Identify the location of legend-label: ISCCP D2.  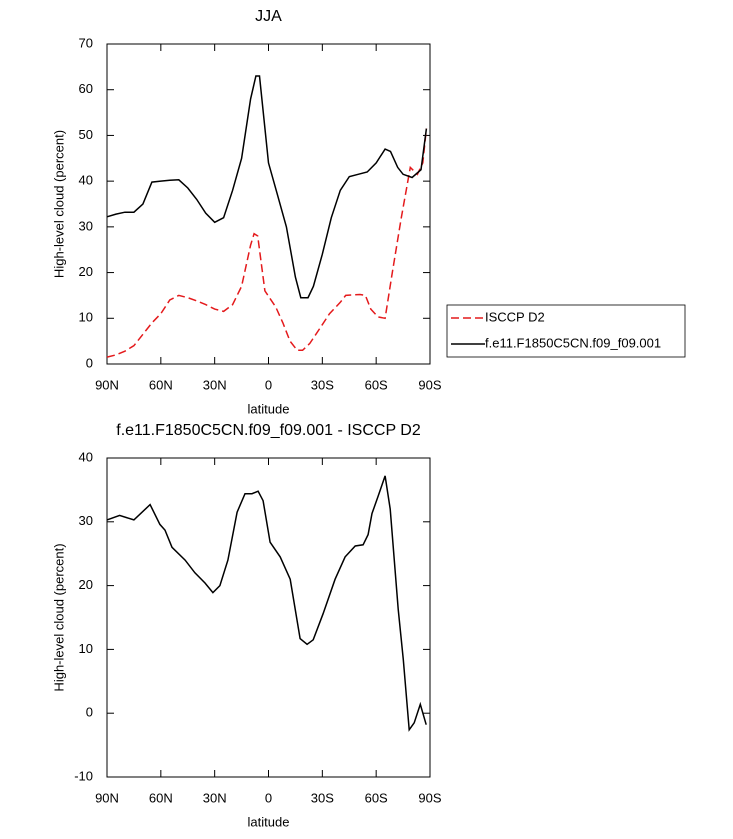
(515, 316).